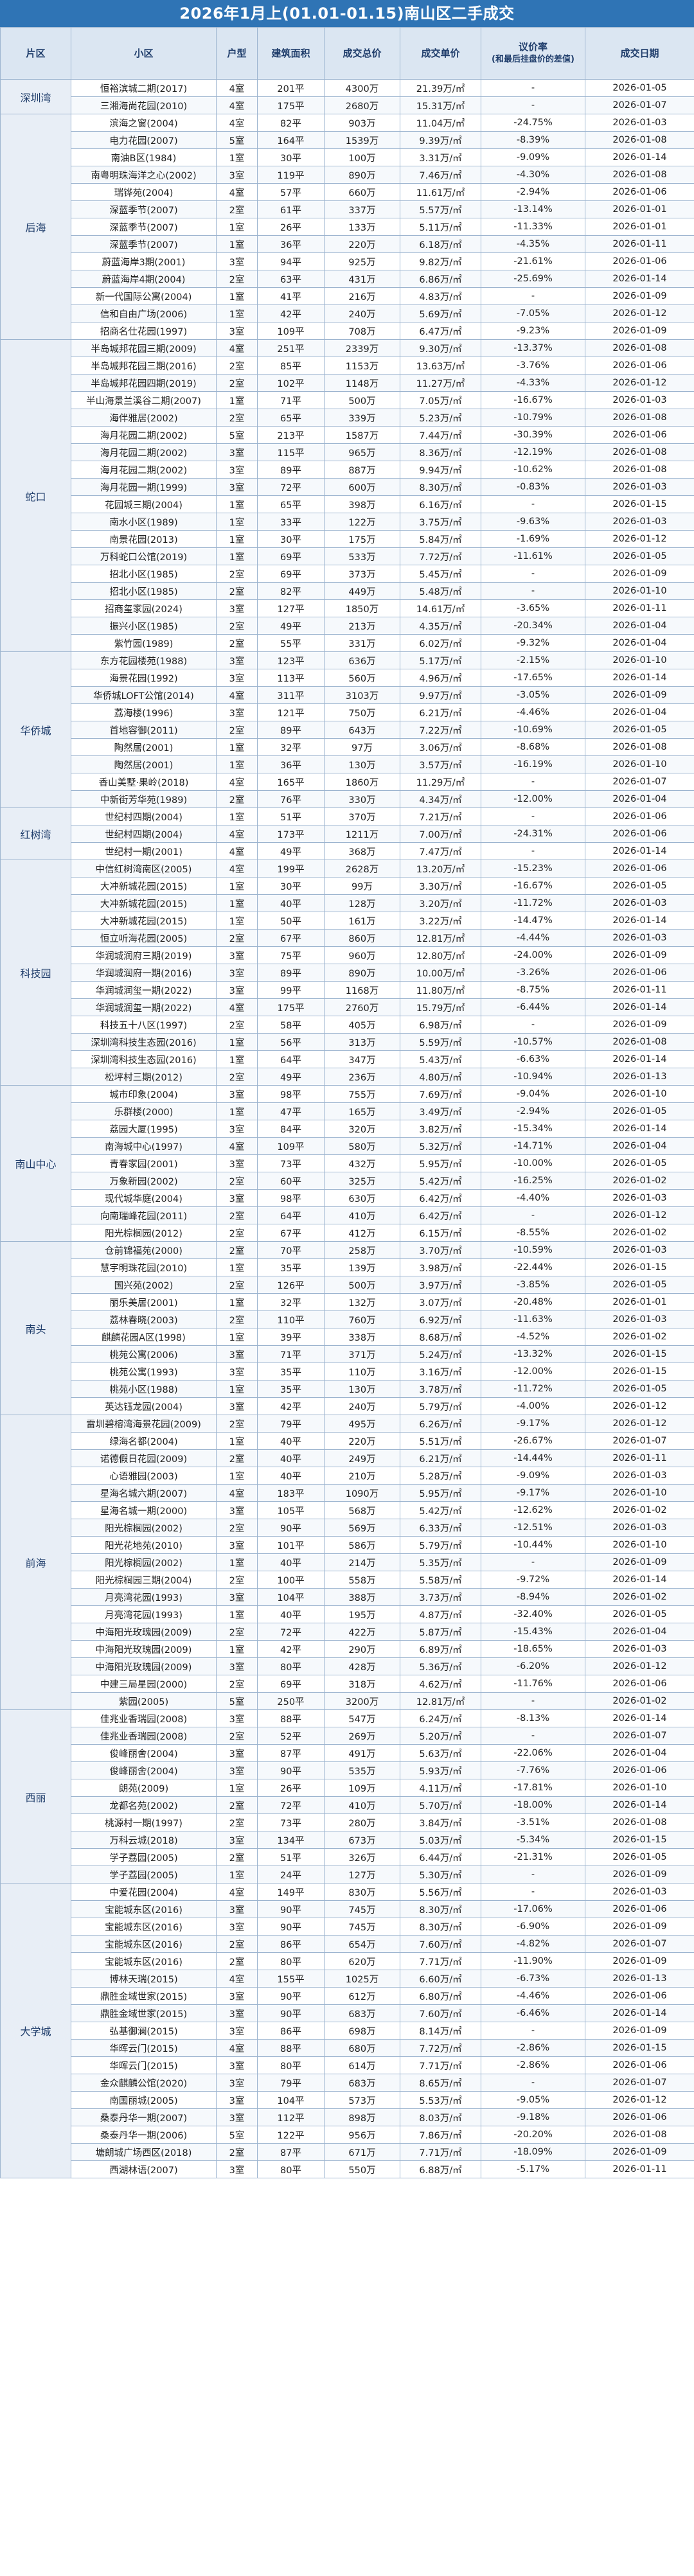  What do you see at coordinates (144, 1458) in the screenshot?
I see `name-cell: 诺德假日花园(2009)` at bounding box center [144, 1458].